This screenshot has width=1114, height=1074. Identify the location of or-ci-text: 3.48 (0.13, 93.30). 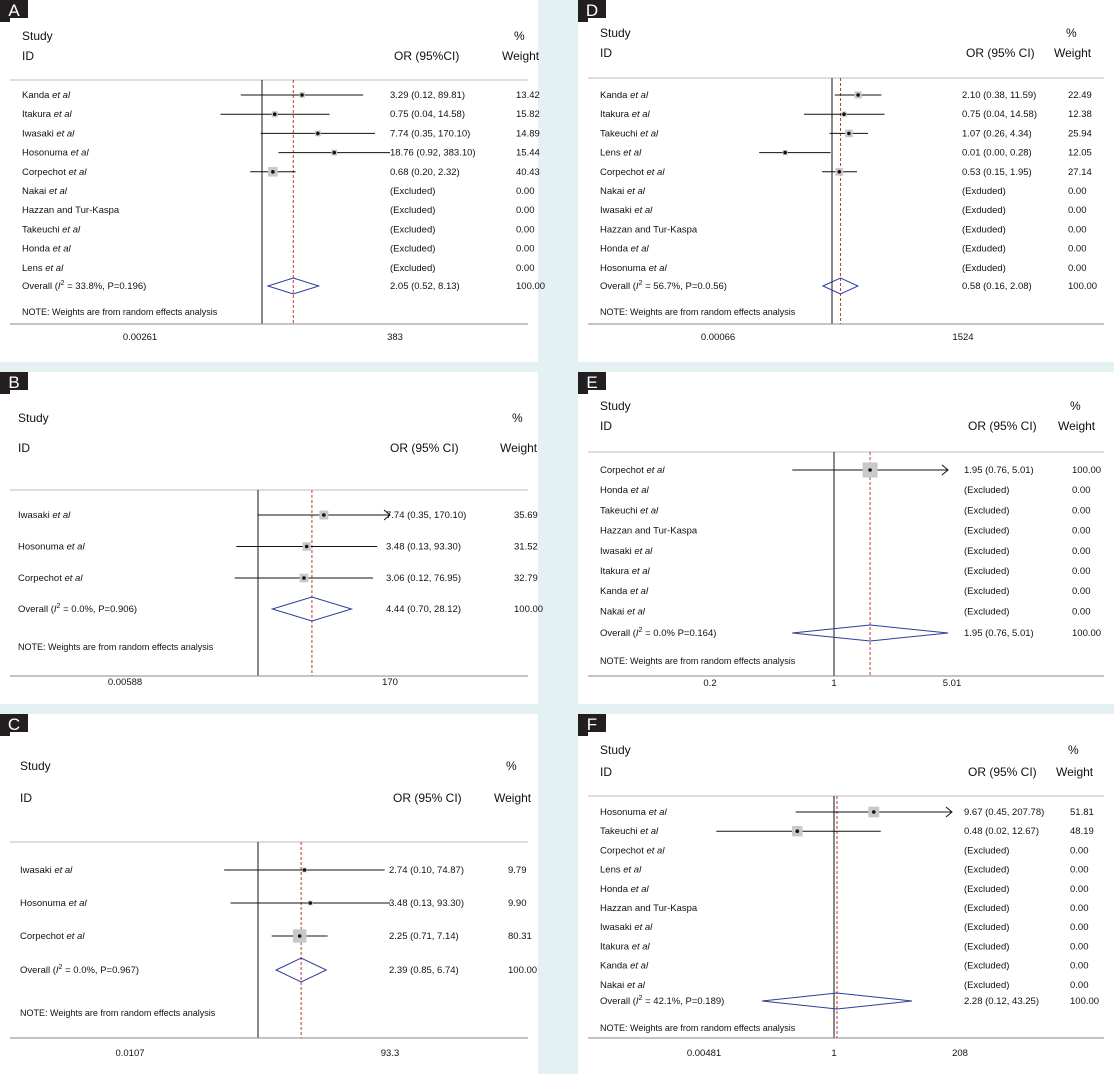
(423, 547).